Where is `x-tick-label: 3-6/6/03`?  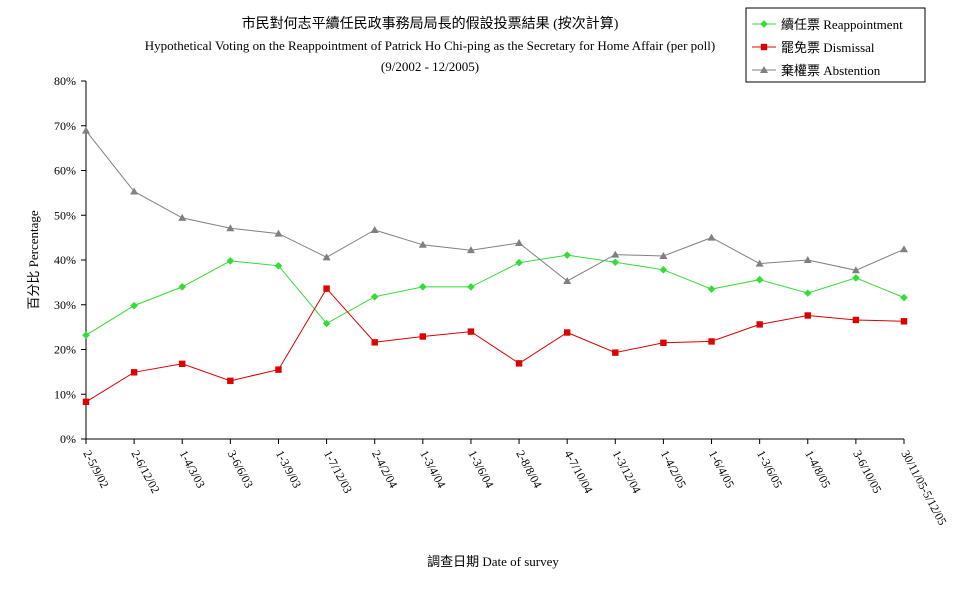 x-tick-label: 3-6/6/03 is located at coordinates (240, 469).